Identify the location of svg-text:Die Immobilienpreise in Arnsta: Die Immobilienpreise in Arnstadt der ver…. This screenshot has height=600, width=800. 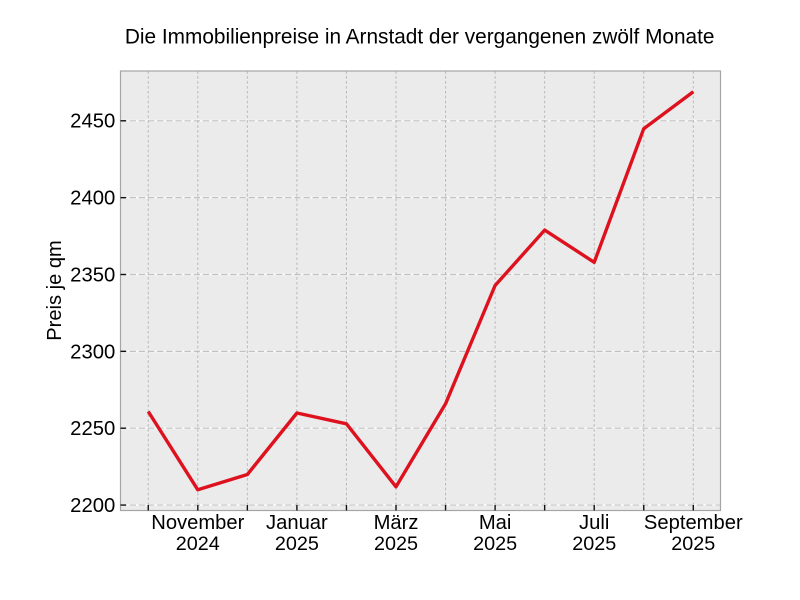
(420, 36).